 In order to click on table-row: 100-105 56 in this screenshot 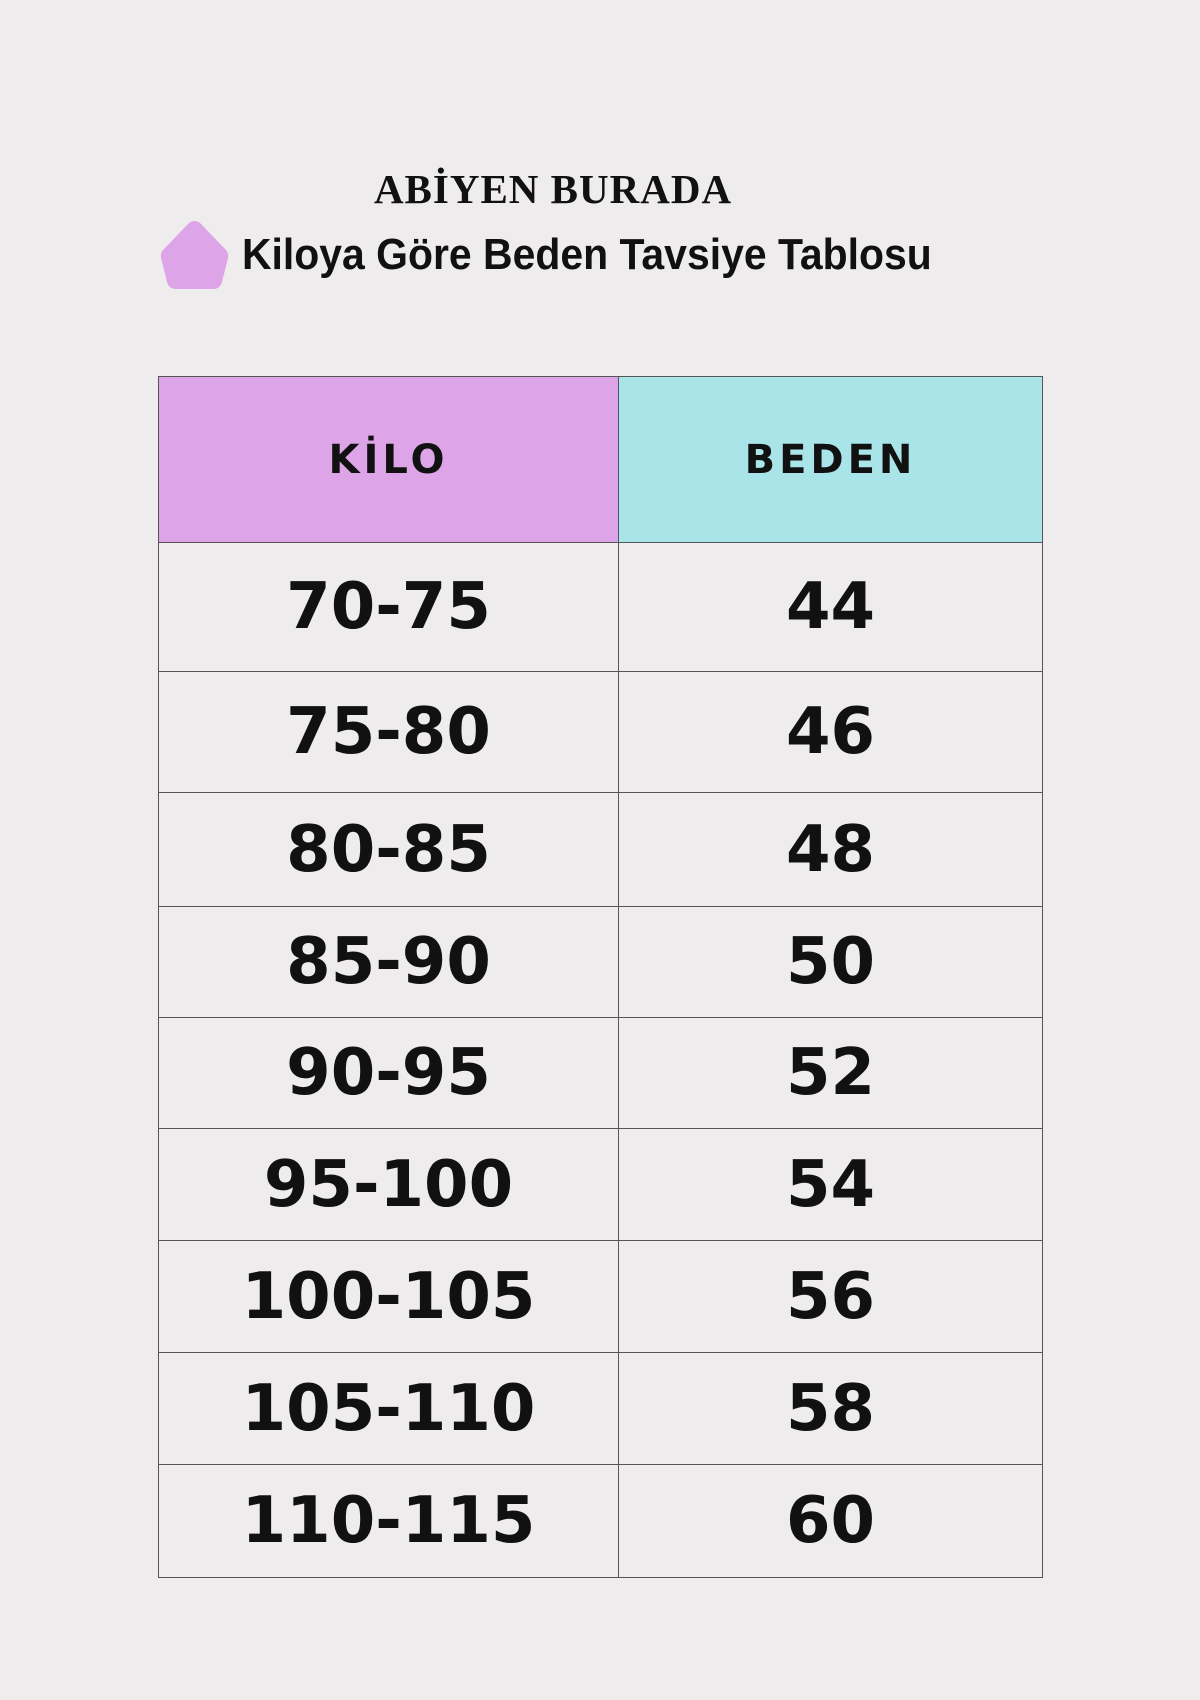, I will do `click(600, 1296)`.